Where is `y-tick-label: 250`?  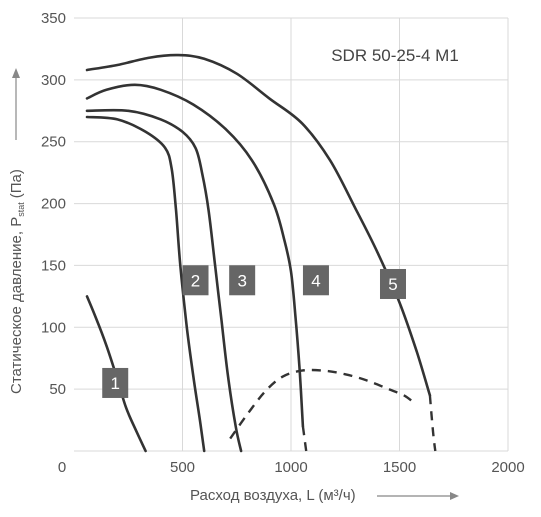 y-tick-label: 250 is located at coordinates (53, 142).